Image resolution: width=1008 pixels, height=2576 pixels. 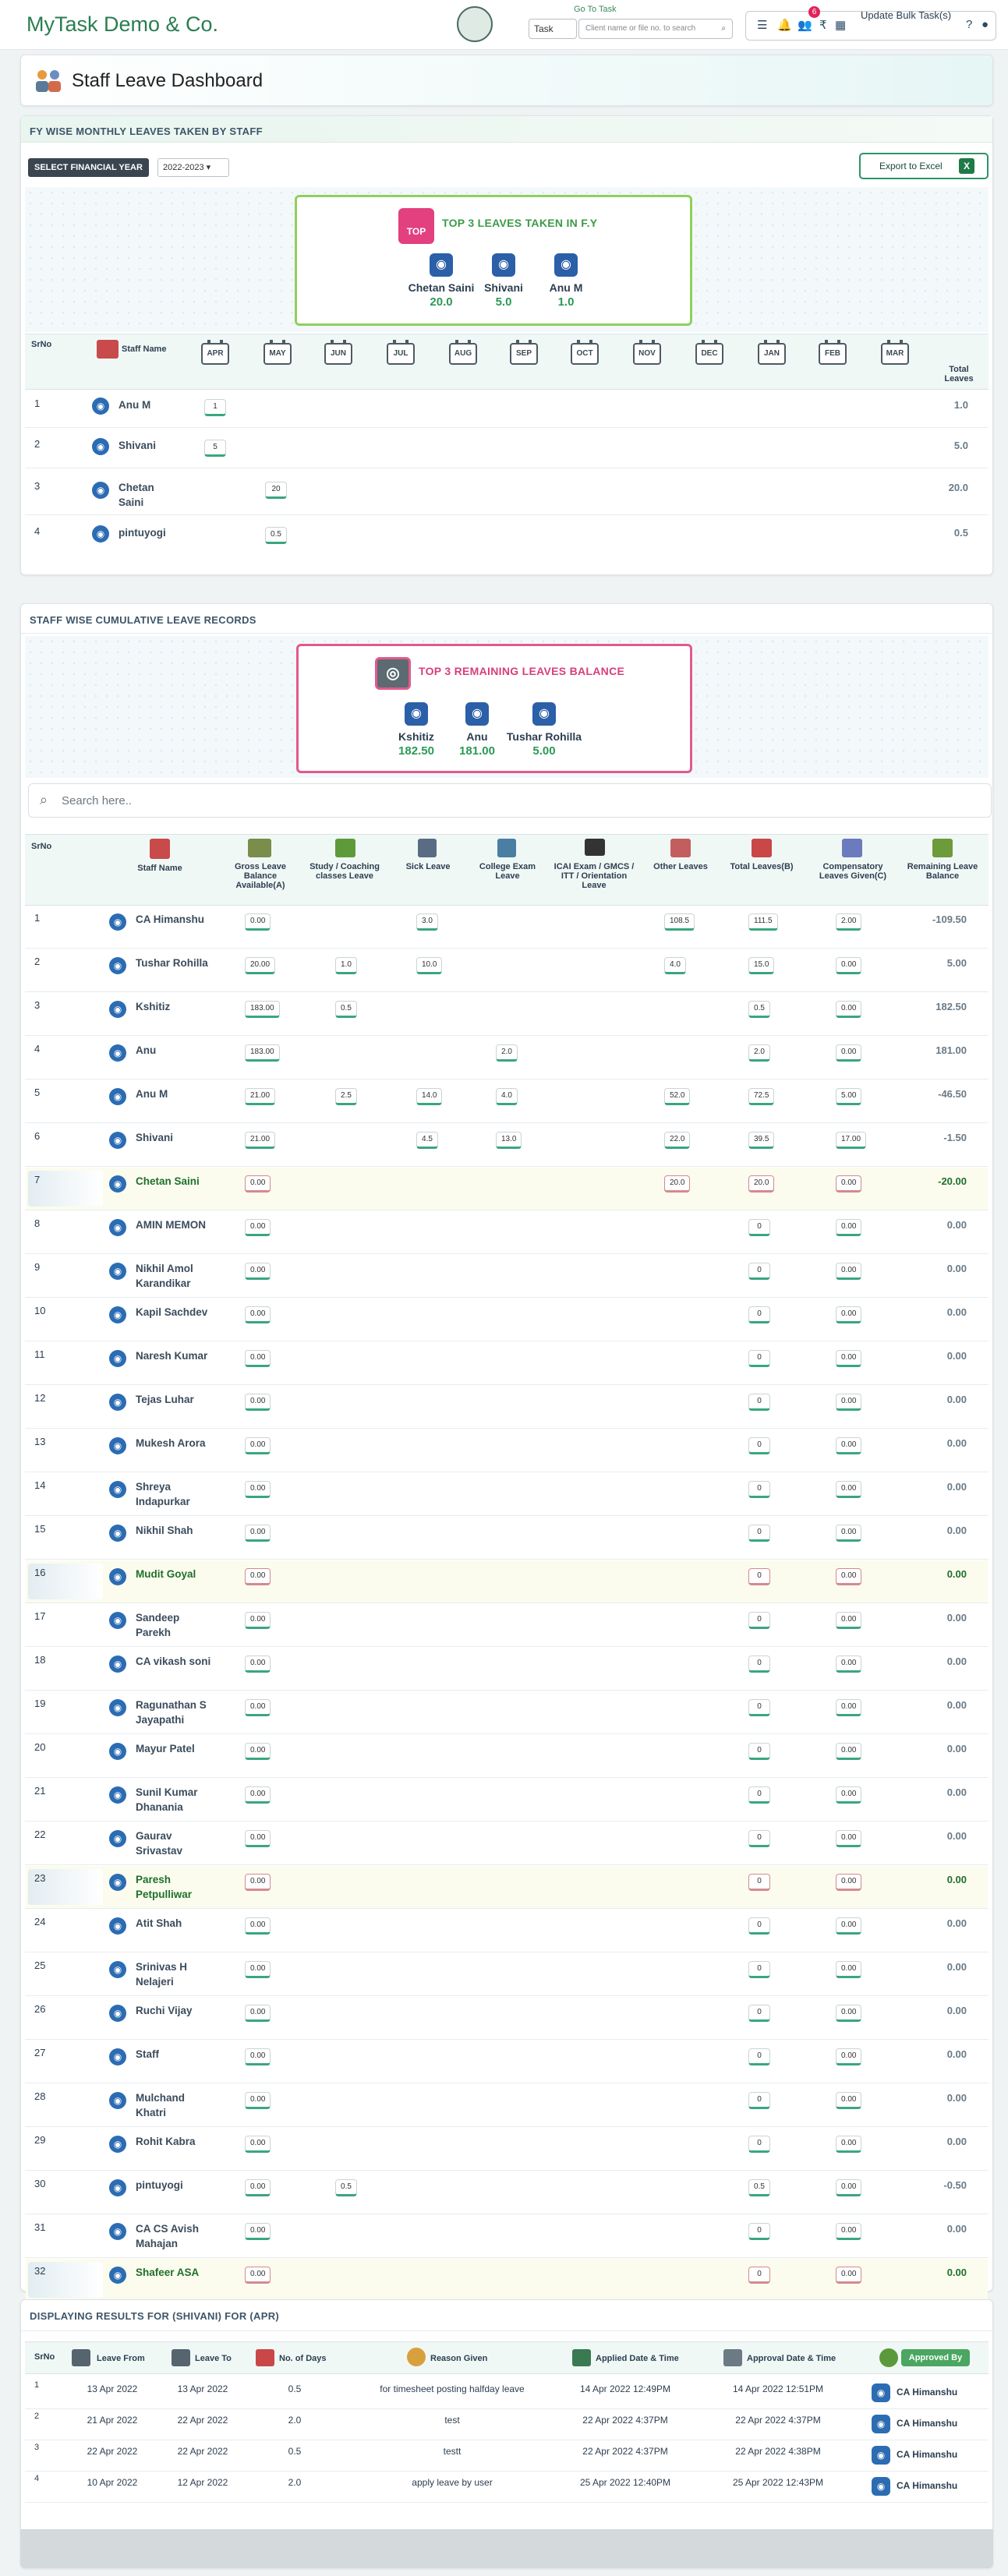 What do you see at coordinates (907, 15) in the screenshot?
I see `update-bulk-tasks-button: Update Bulk Task(s)` at bounding box center [907, 15].